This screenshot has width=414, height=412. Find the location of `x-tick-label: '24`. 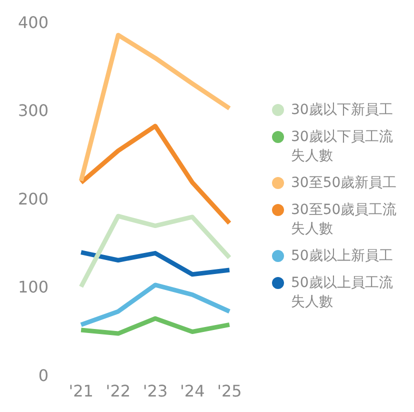

x-tick-label: '24 is located at coordinates (192, 391).